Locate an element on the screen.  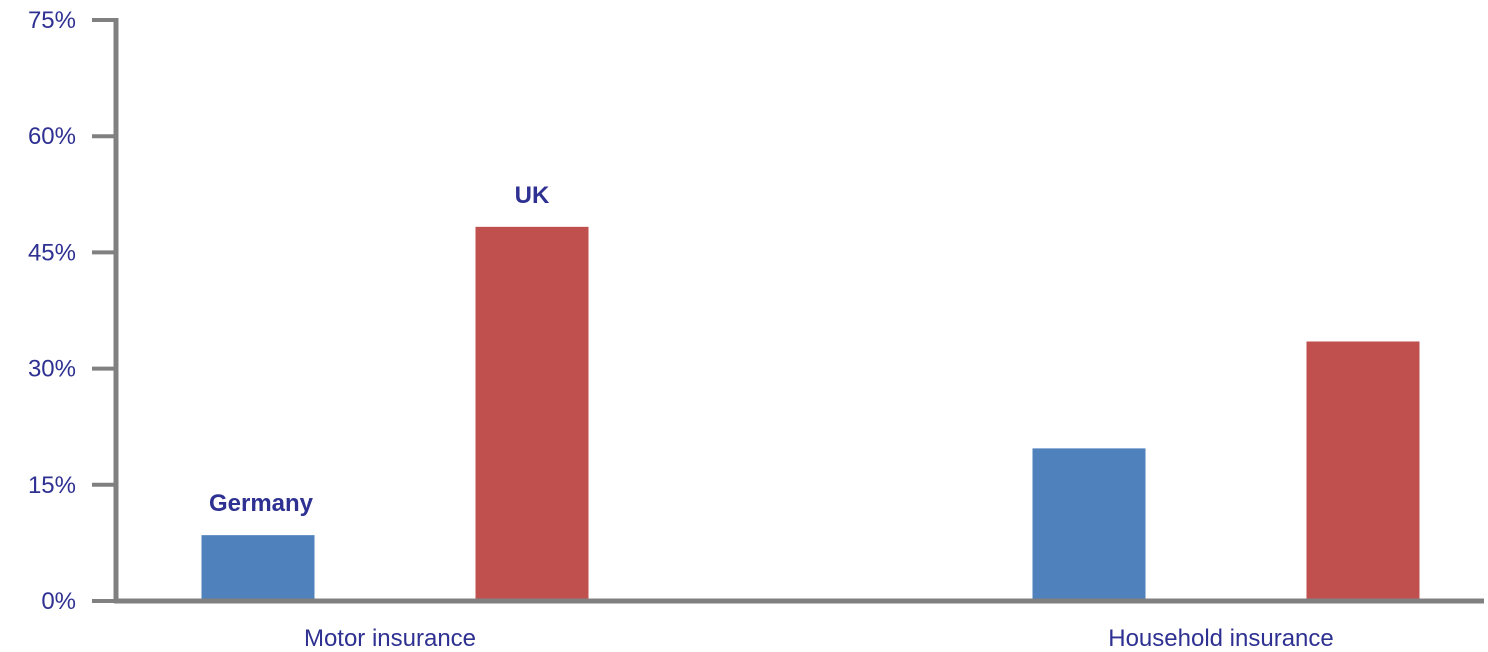
y-tick-label: 60% is located at coordinates (52, 136).